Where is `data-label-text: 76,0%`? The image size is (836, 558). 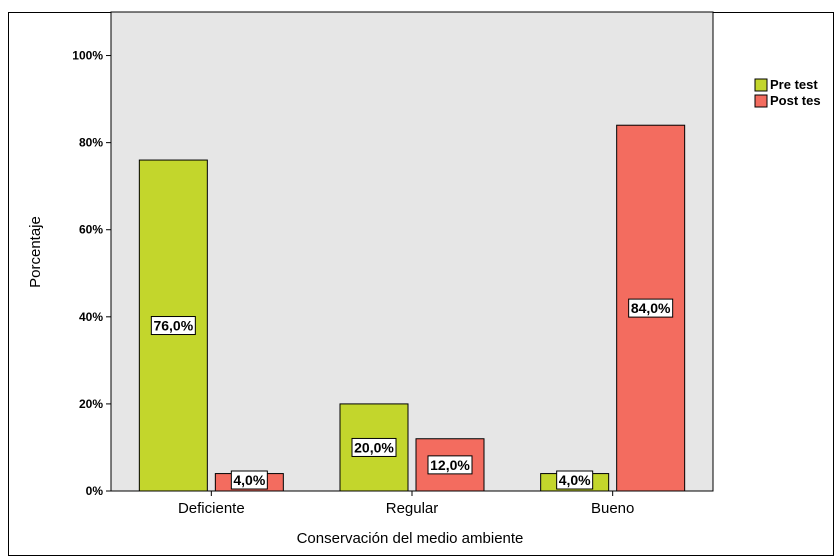
data-label-text: 76,0% is located at coordinates (173, 326).